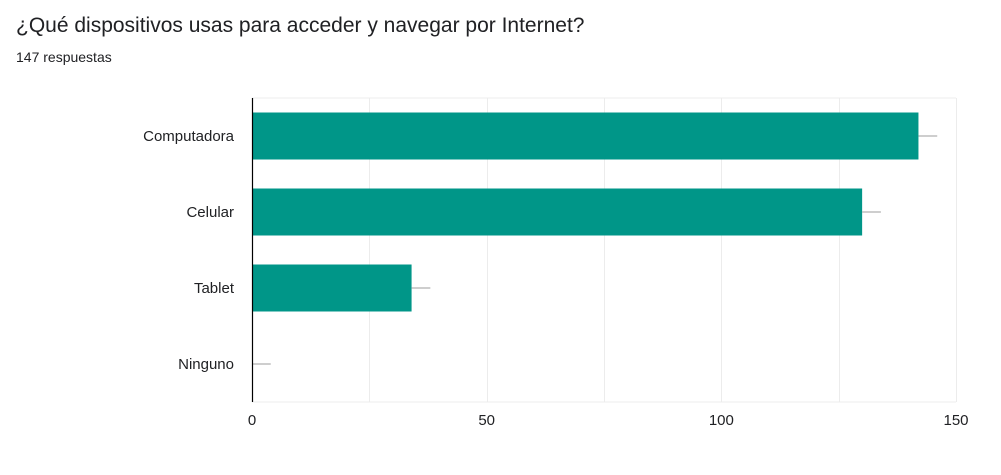 The height and width of the screenshot is (475, 1001). I want to click on category-label-celular: Celular, so click(210, 212).